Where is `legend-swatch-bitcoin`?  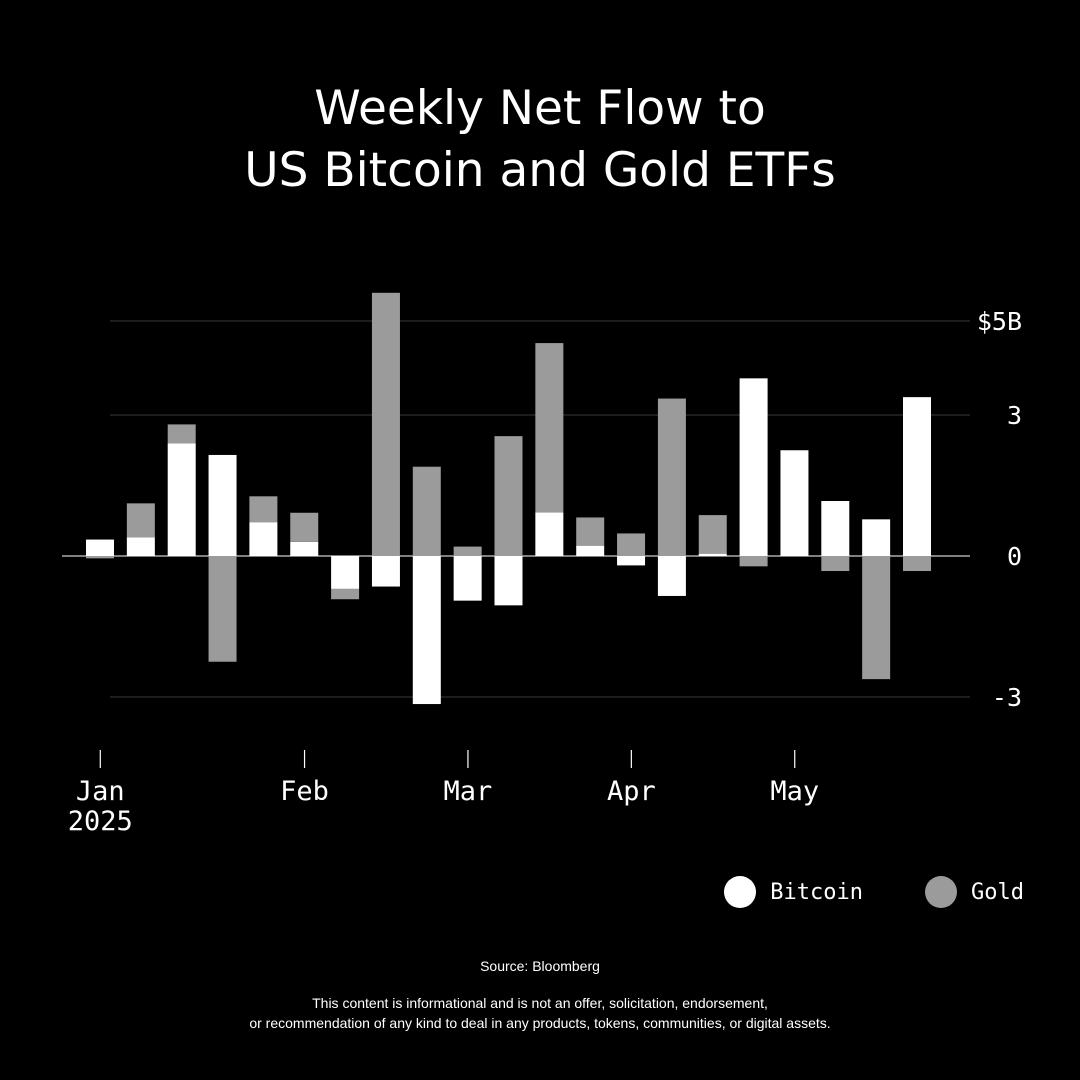 legend-swatch-bitcoin is located at coordinates (740, 892).